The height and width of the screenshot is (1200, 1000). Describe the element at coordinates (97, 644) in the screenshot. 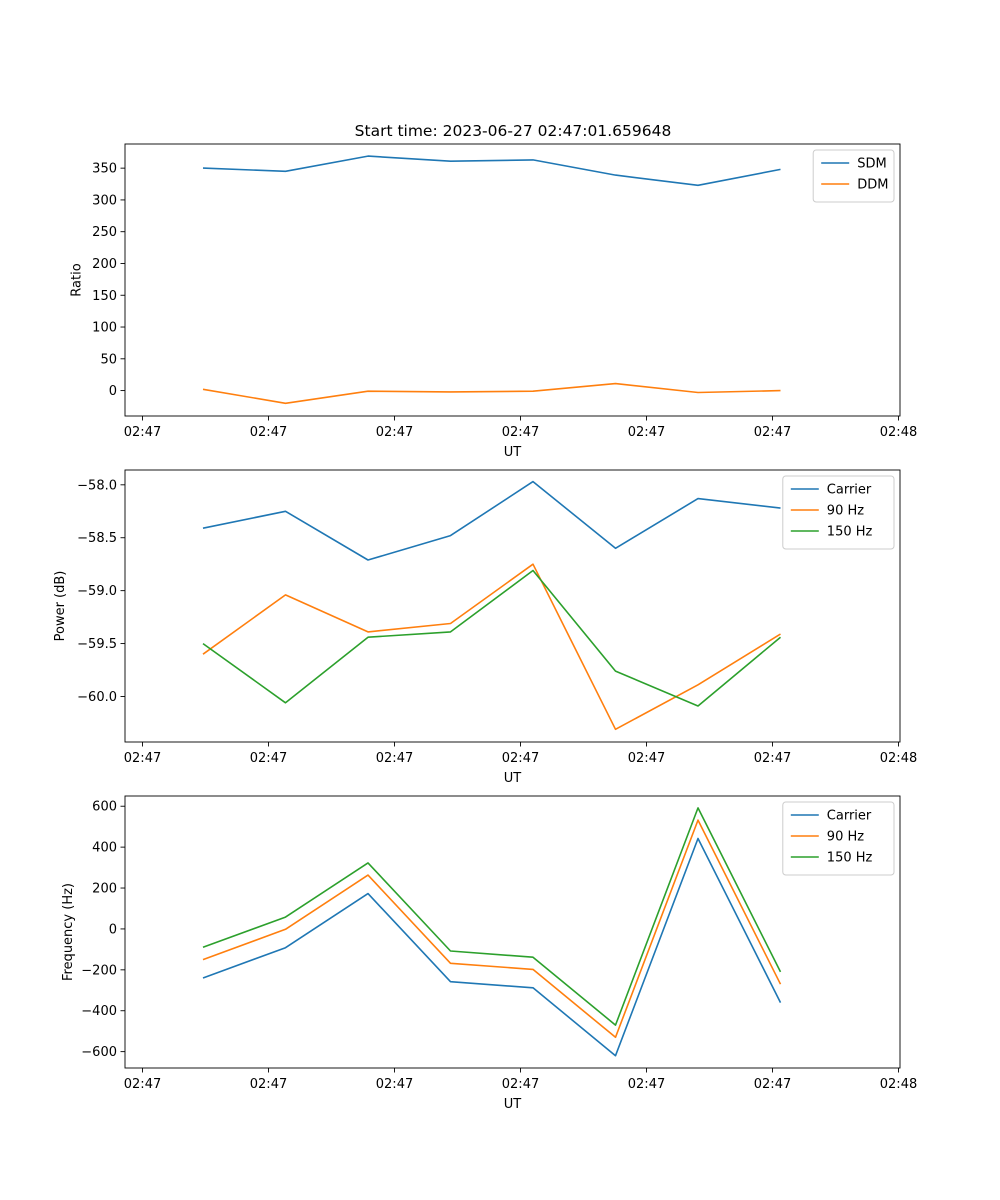

I see `y-tick-label: −59.5` at that location.